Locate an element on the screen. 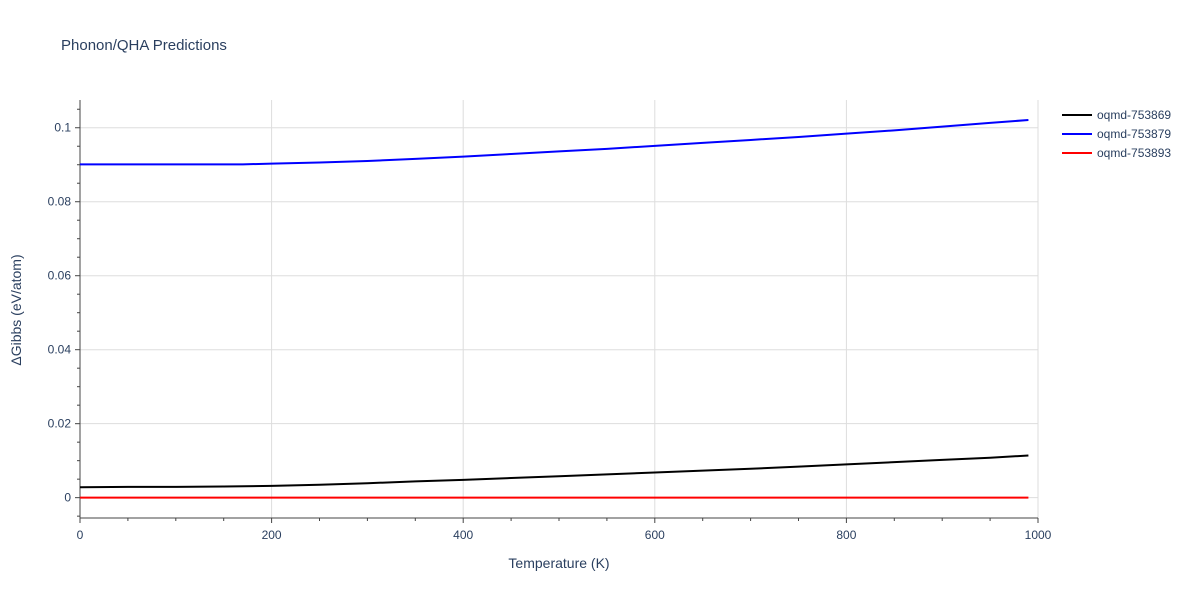 Image resolution: width=1200 pixels, height=600 pixels. x-tick-label: 200 is located at coordinates (272, 535).